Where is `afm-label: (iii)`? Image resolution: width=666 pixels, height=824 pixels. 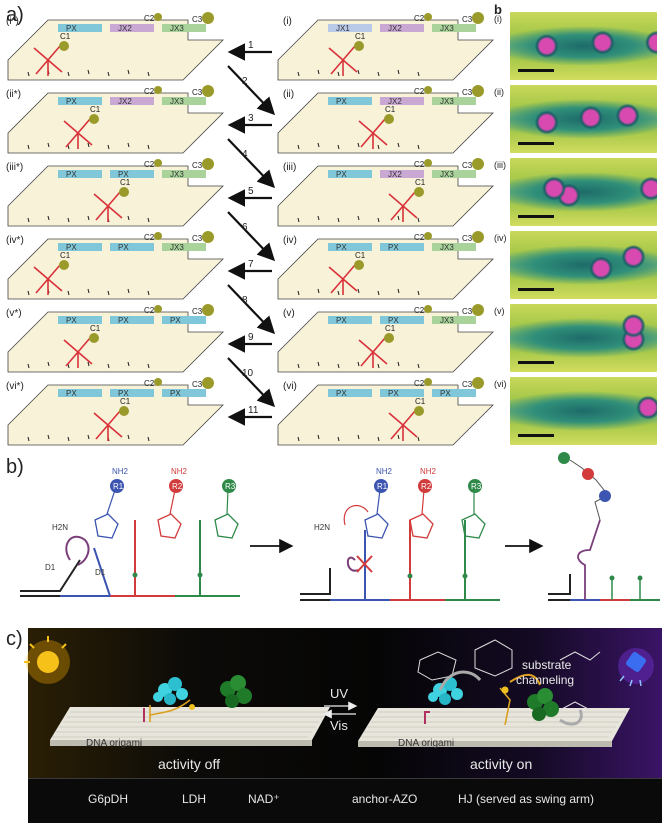
afm-label: (iii) is located at coordinates (500, 165).